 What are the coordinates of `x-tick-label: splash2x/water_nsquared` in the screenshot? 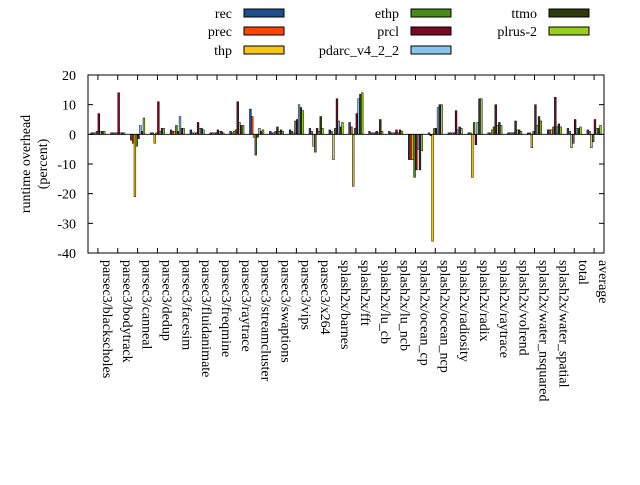 It's located at (543, 331).